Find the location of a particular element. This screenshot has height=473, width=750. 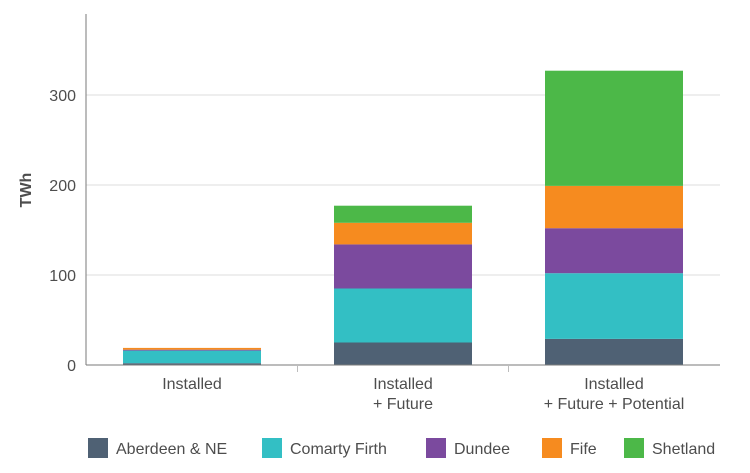

x-tick-label-2-line-1: Installed is located at coordinates (403, 384).